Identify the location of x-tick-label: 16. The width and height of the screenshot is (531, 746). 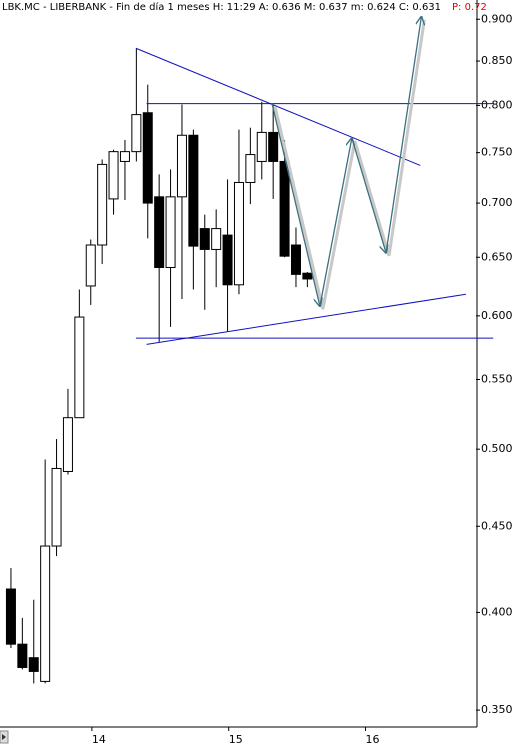
(373, 739).